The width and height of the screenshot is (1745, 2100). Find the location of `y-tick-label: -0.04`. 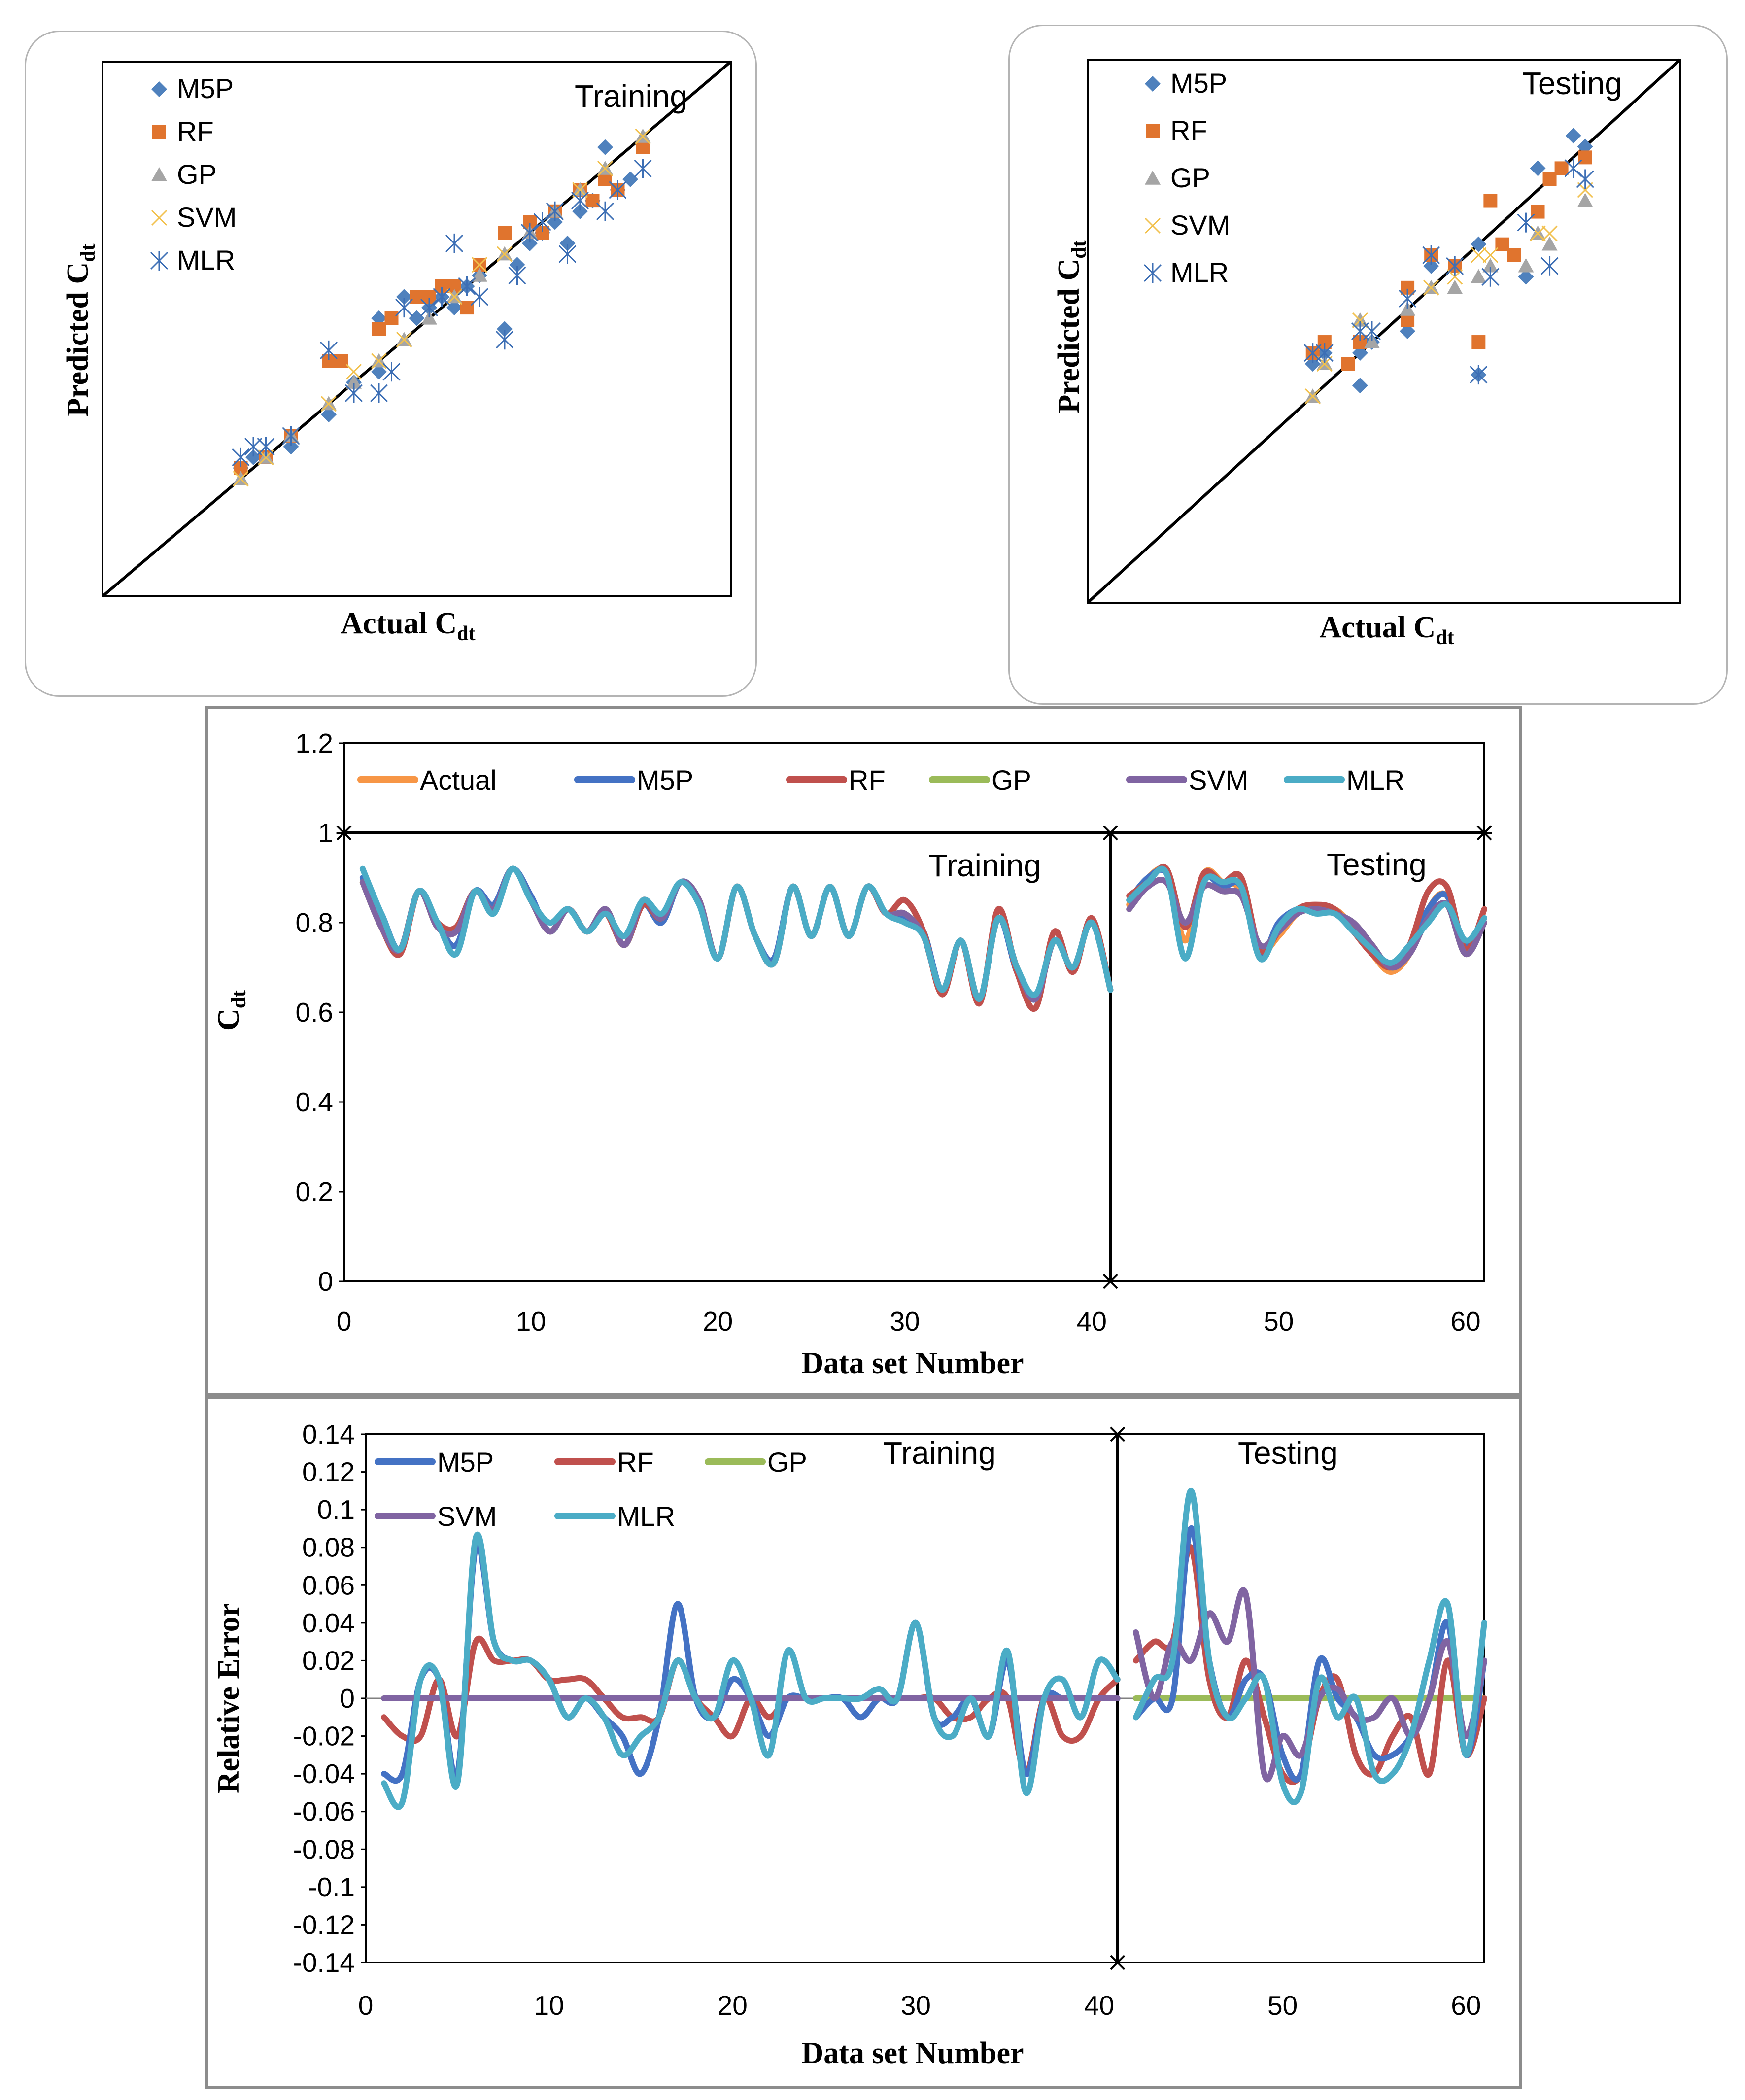

y-tick-label: -0.04 is located at coordinates (324, 1773).